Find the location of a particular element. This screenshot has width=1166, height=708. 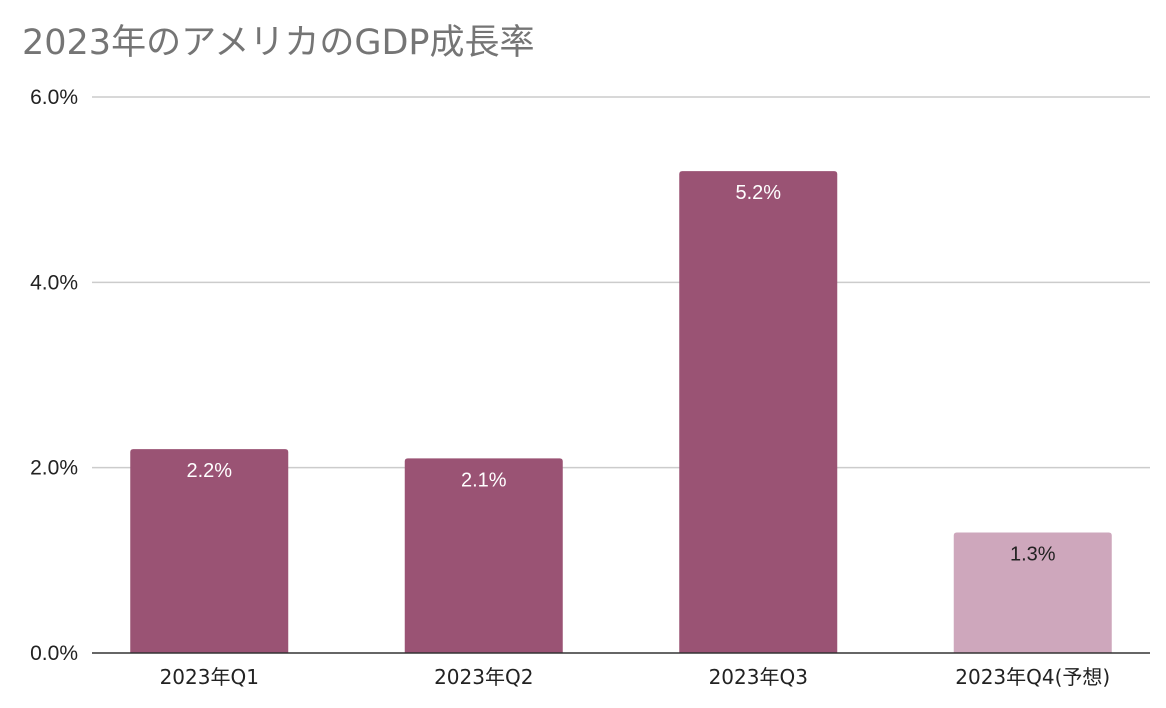

y-tick-label: 2.0% is located at coordinates (54, 468).